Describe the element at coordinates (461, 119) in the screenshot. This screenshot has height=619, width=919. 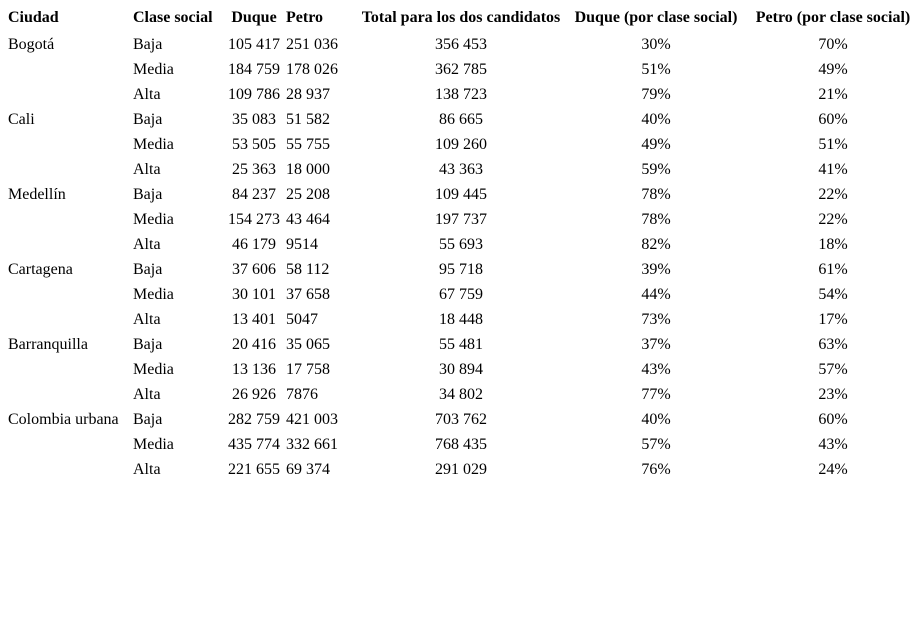
I see `cell-total: 86 665` at that location.